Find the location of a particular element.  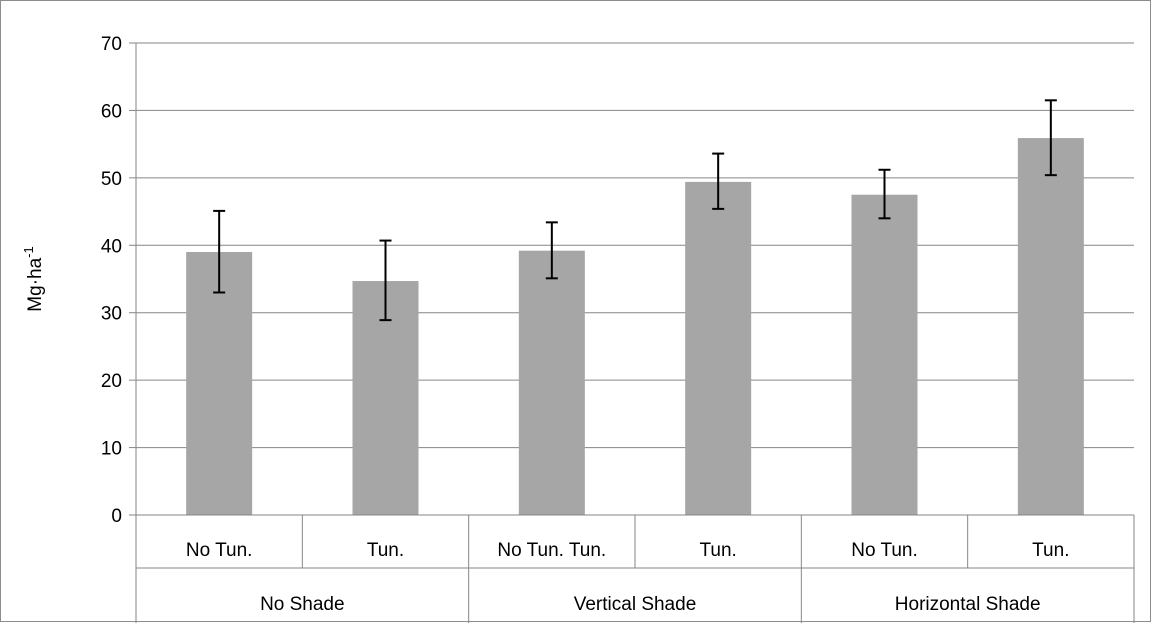

y-tick-label: 40 is located at coordinates (111, 246).